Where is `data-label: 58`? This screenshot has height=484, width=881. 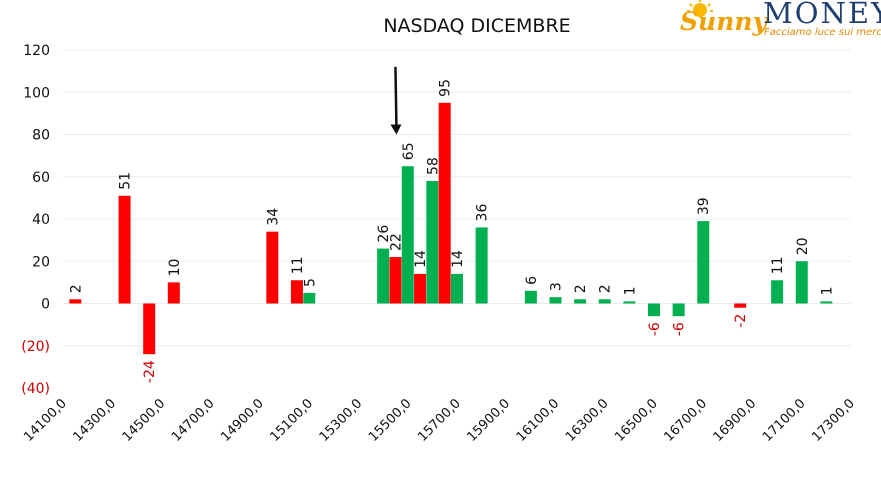
data-label: 58 is located at coordinates (433, 166).